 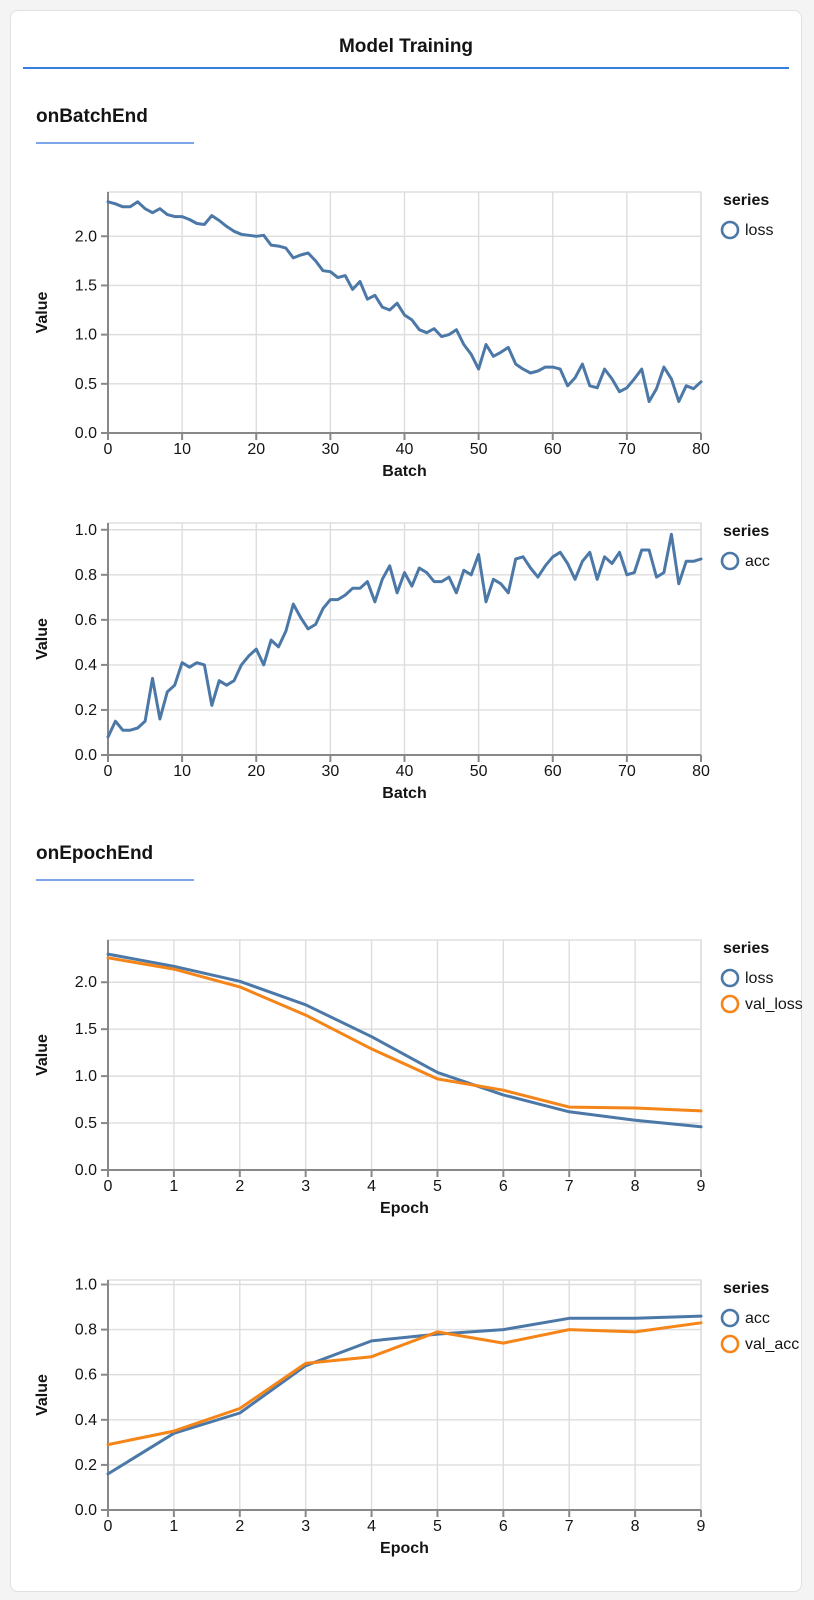 I want to click on legend: series loss val_loss, so click(x=761, y=977).